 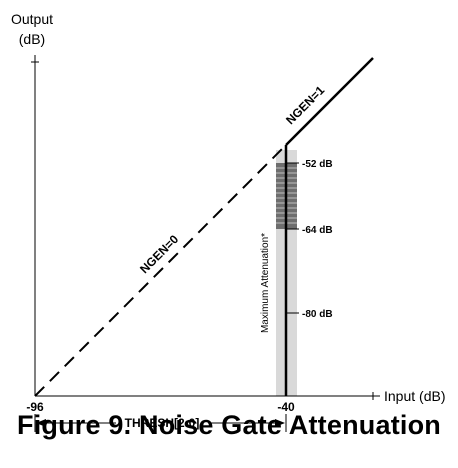 I want to click on y-axis-title-unit: (dB), so click(x=32, y=39).